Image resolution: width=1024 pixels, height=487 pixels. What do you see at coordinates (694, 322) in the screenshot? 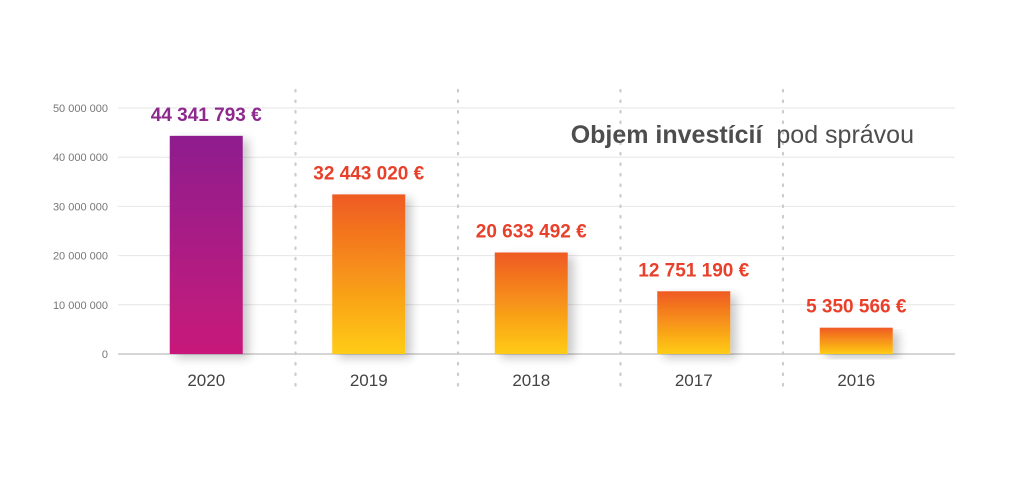
I see `bar-2017` at bounding box center [694, 322].